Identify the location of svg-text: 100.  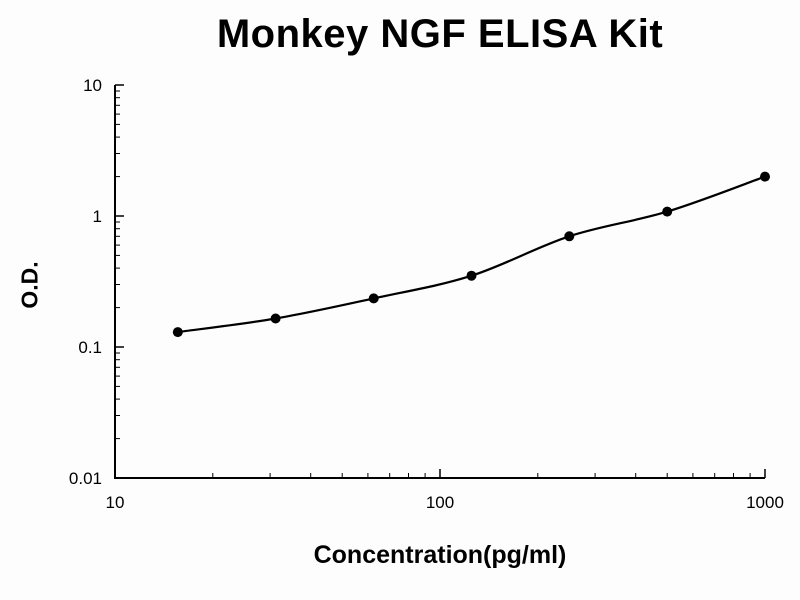
(440, 502).